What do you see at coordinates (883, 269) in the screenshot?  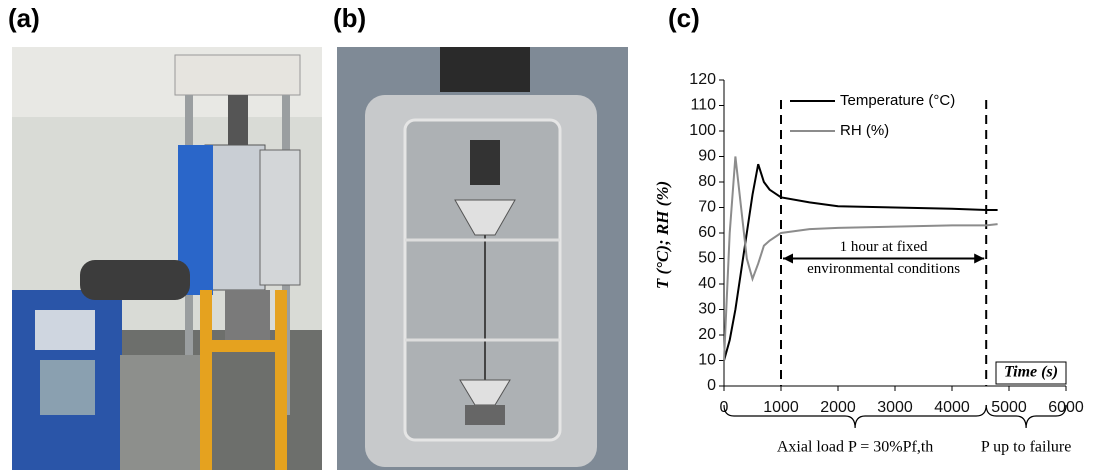 I see `annotation: environmental conditions` at bounding box center [883, 269].